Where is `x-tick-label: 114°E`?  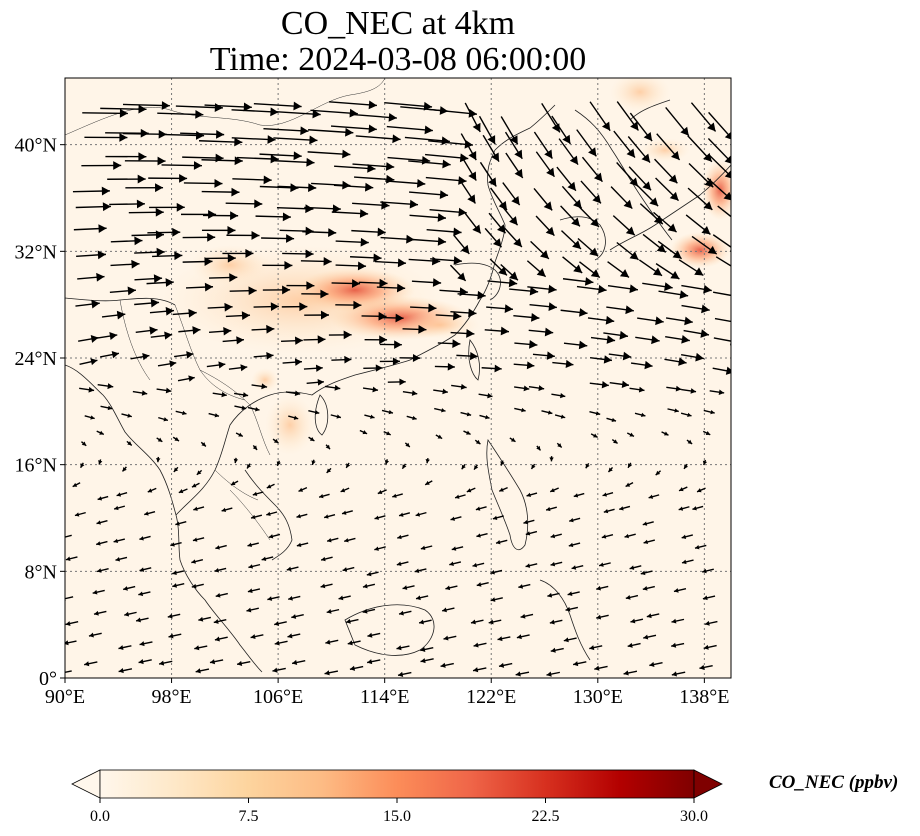
x-tick-label: 114°E is located at coordinates (384, 697).